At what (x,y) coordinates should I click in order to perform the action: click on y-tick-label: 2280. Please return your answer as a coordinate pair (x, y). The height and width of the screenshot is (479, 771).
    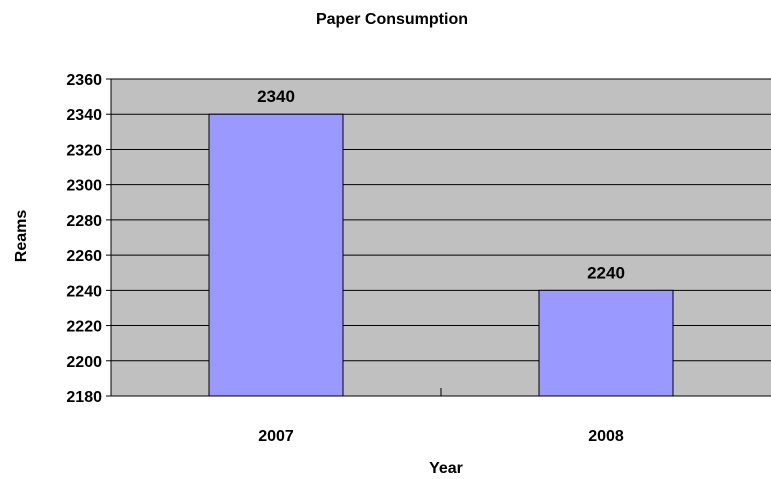
    Looking at the image, I should click on (84, 221).